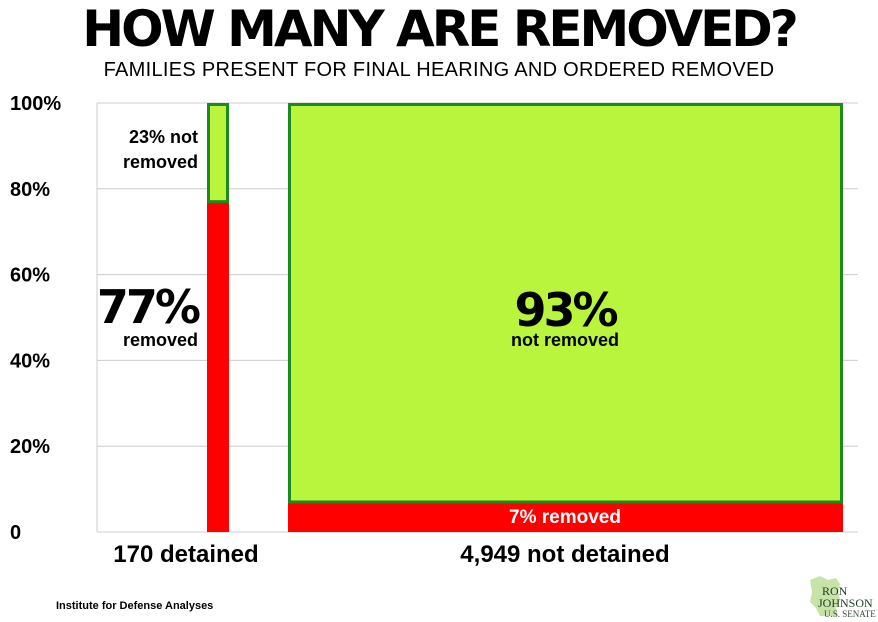  Describe the element at coordinates (440, 29) in the screenshot. I see `chart-title: HOW MANY ARE REMOVED?` at that location.